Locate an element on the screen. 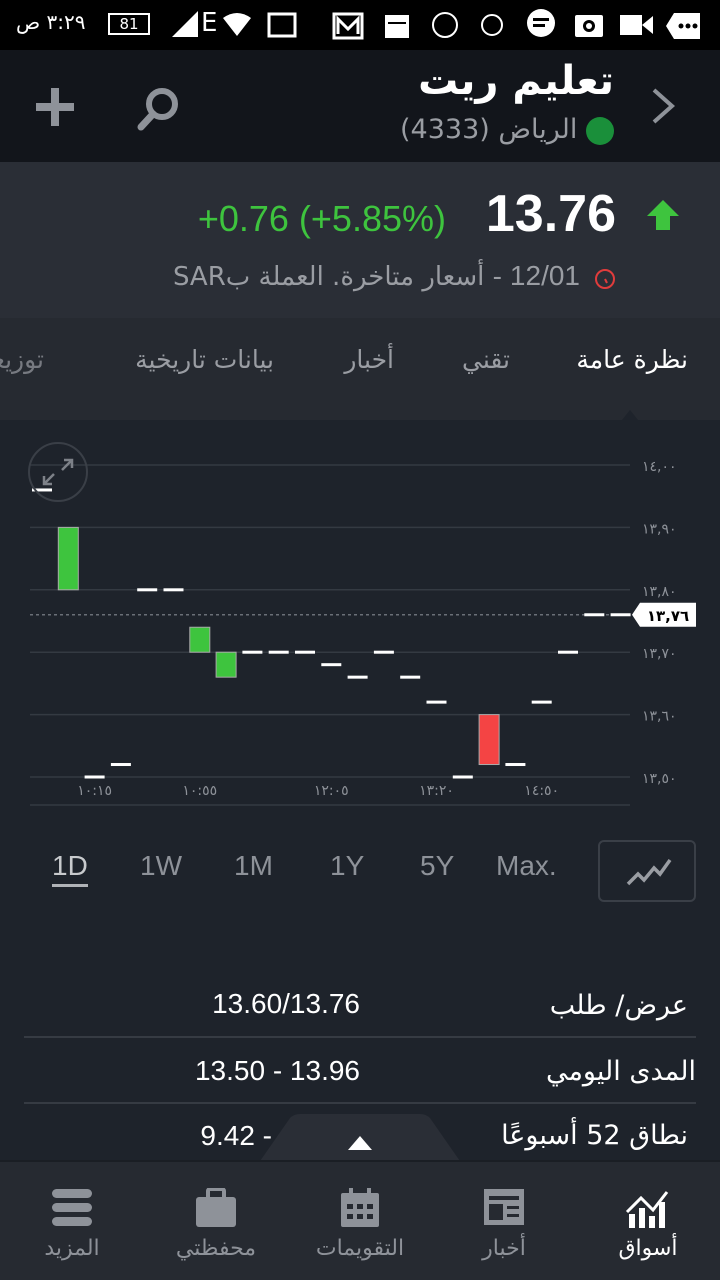 The height and width of the screenshot is (1280, 720). saudi-flag-icon is located at coordinates (600, 130).